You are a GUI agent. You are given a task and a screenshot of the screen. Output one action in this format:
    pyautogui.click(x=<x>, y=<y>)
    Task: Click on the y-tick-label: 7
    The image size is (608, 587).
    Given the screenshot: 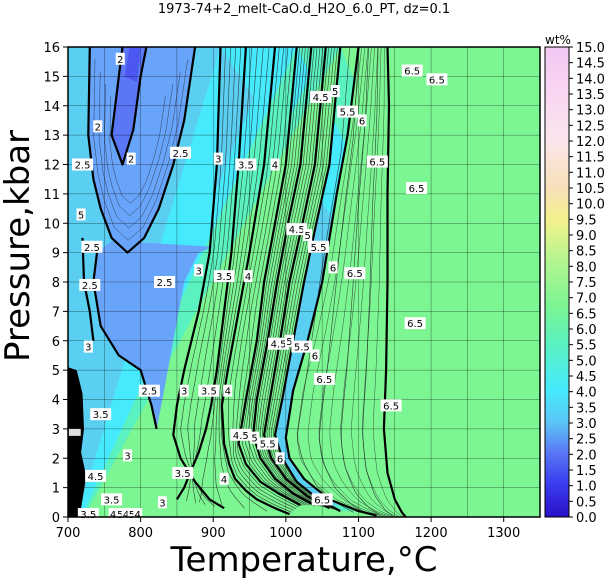 What is the action you would take?
    pyautogui.click(x=56, y=312)
    